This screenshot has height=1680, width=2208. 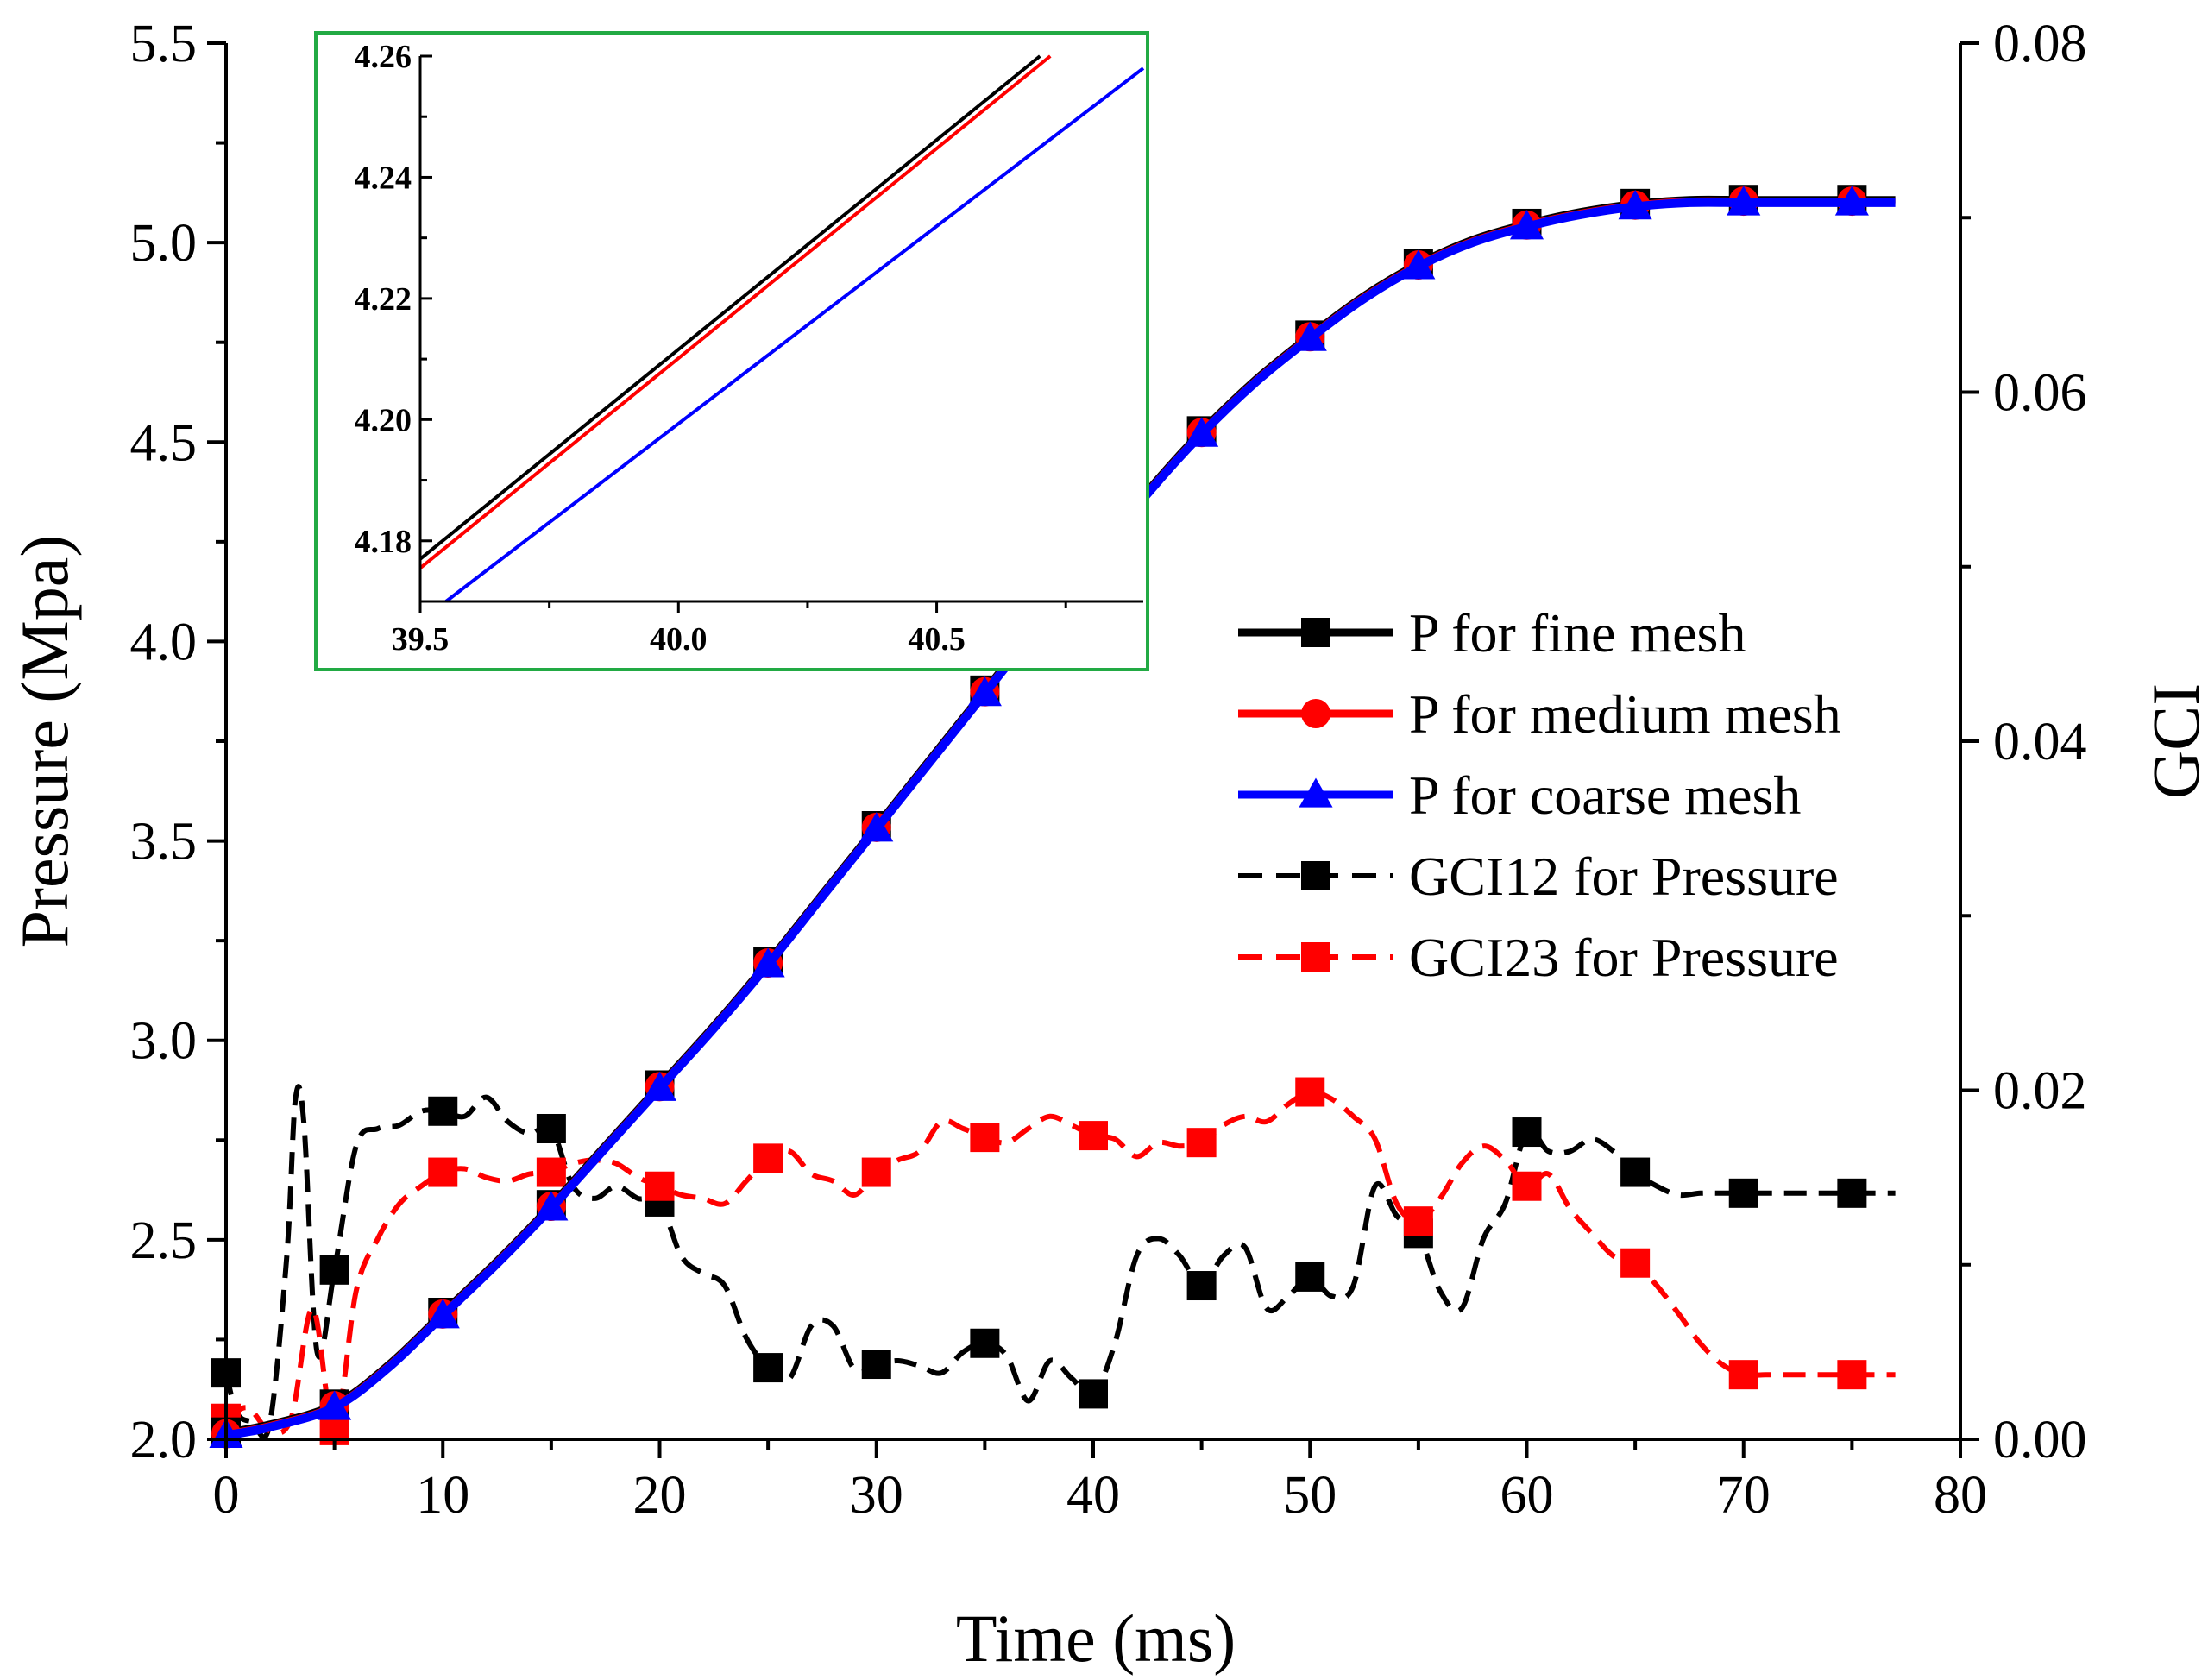 What do you see at coordinates (1093, 1495) in the screenshot?
I see `x-tick-label: 40` at bounding box center [1093, 1495].